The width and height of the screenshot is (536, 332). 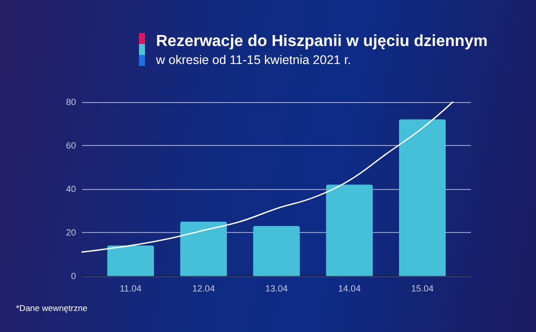 I want to click on text: *Dane wewnętrzne, so click(x=52, y=308).